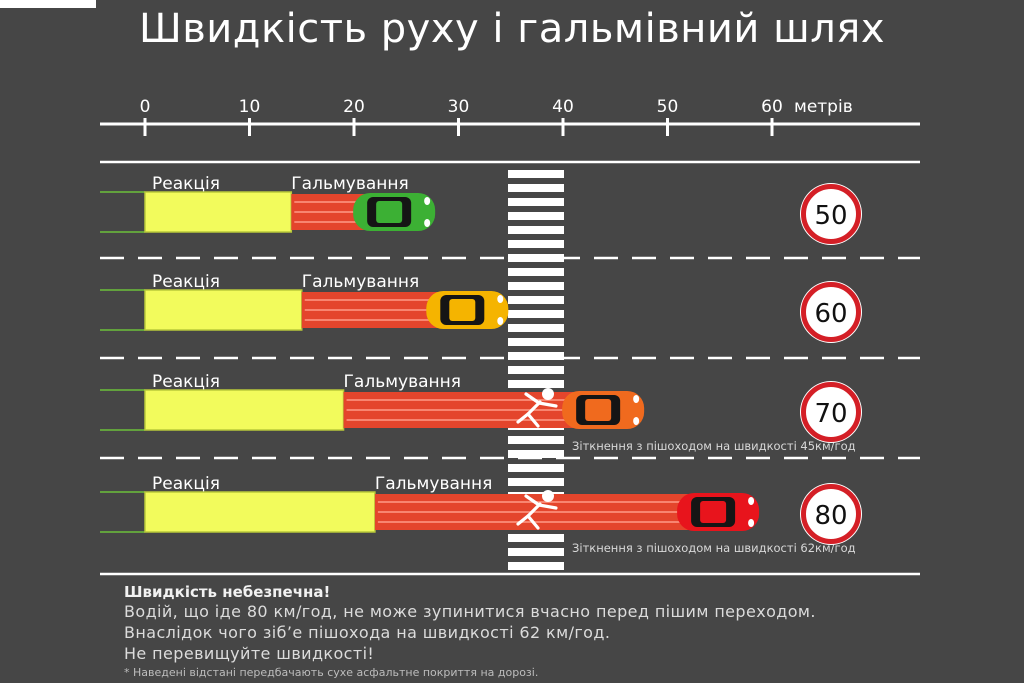  What do you see at coordinates (145, 107) in the screenshot?
I see `ruler-tick-label: 0` at bounding box center [145, 107].